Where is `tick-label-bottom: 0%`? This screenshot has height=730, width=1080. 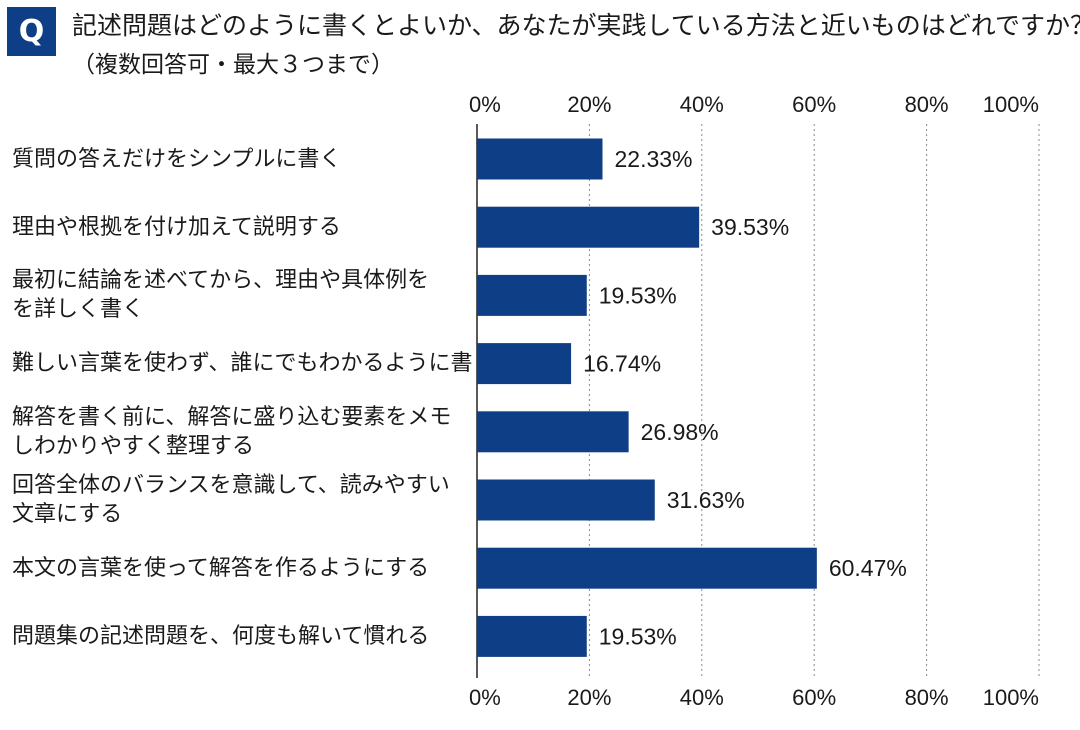 tick-label-bottom: 0% is located at coordinates (485, 697).